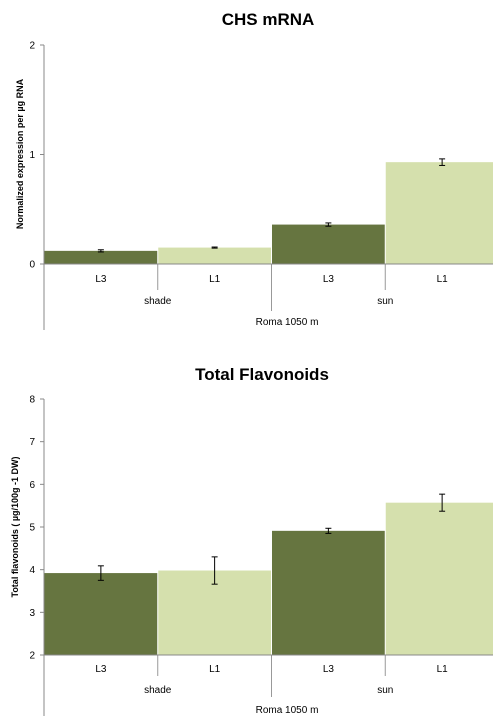  Describe the element at coordinates (32, 613) in the screenshot. I see `y-tick-label: 3` at that location.